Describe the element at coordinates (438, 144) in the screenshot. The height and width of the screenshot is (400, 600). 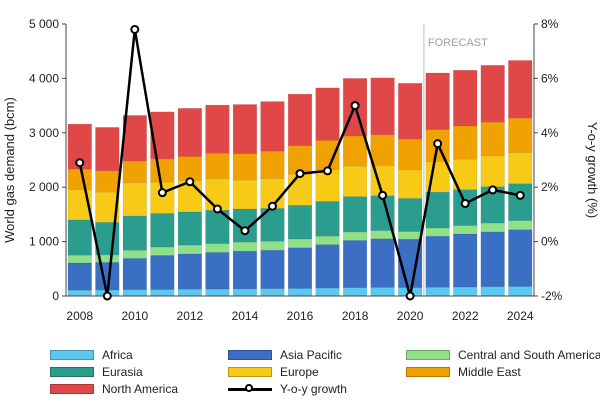
I see `growth-point-2021` at that location.